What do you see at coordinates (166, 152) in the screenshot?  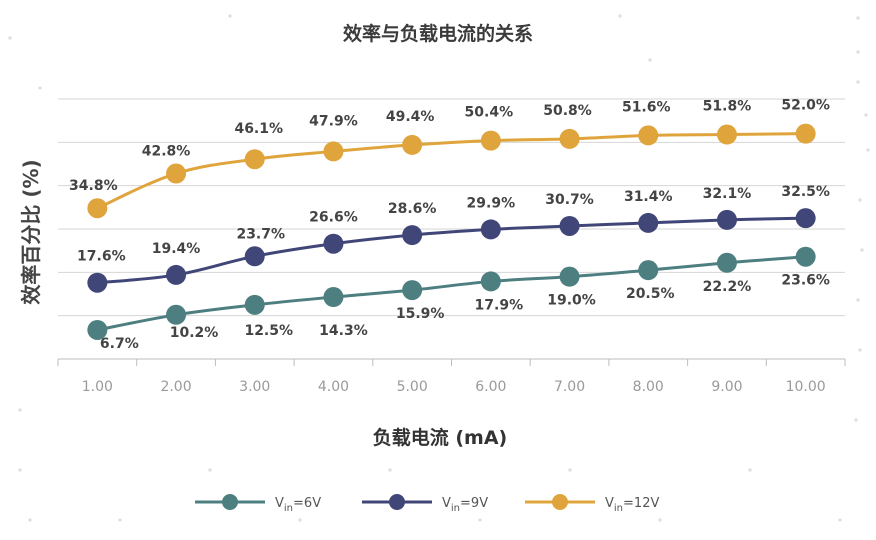 I see `data-label: 42.8%` at bounding box center [166, 152].